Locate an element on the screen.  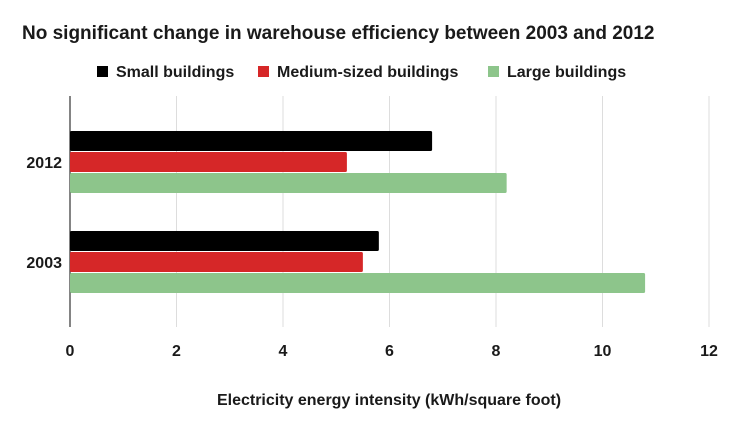
x-tick-label: 0 is located at coordinates (70, 351).